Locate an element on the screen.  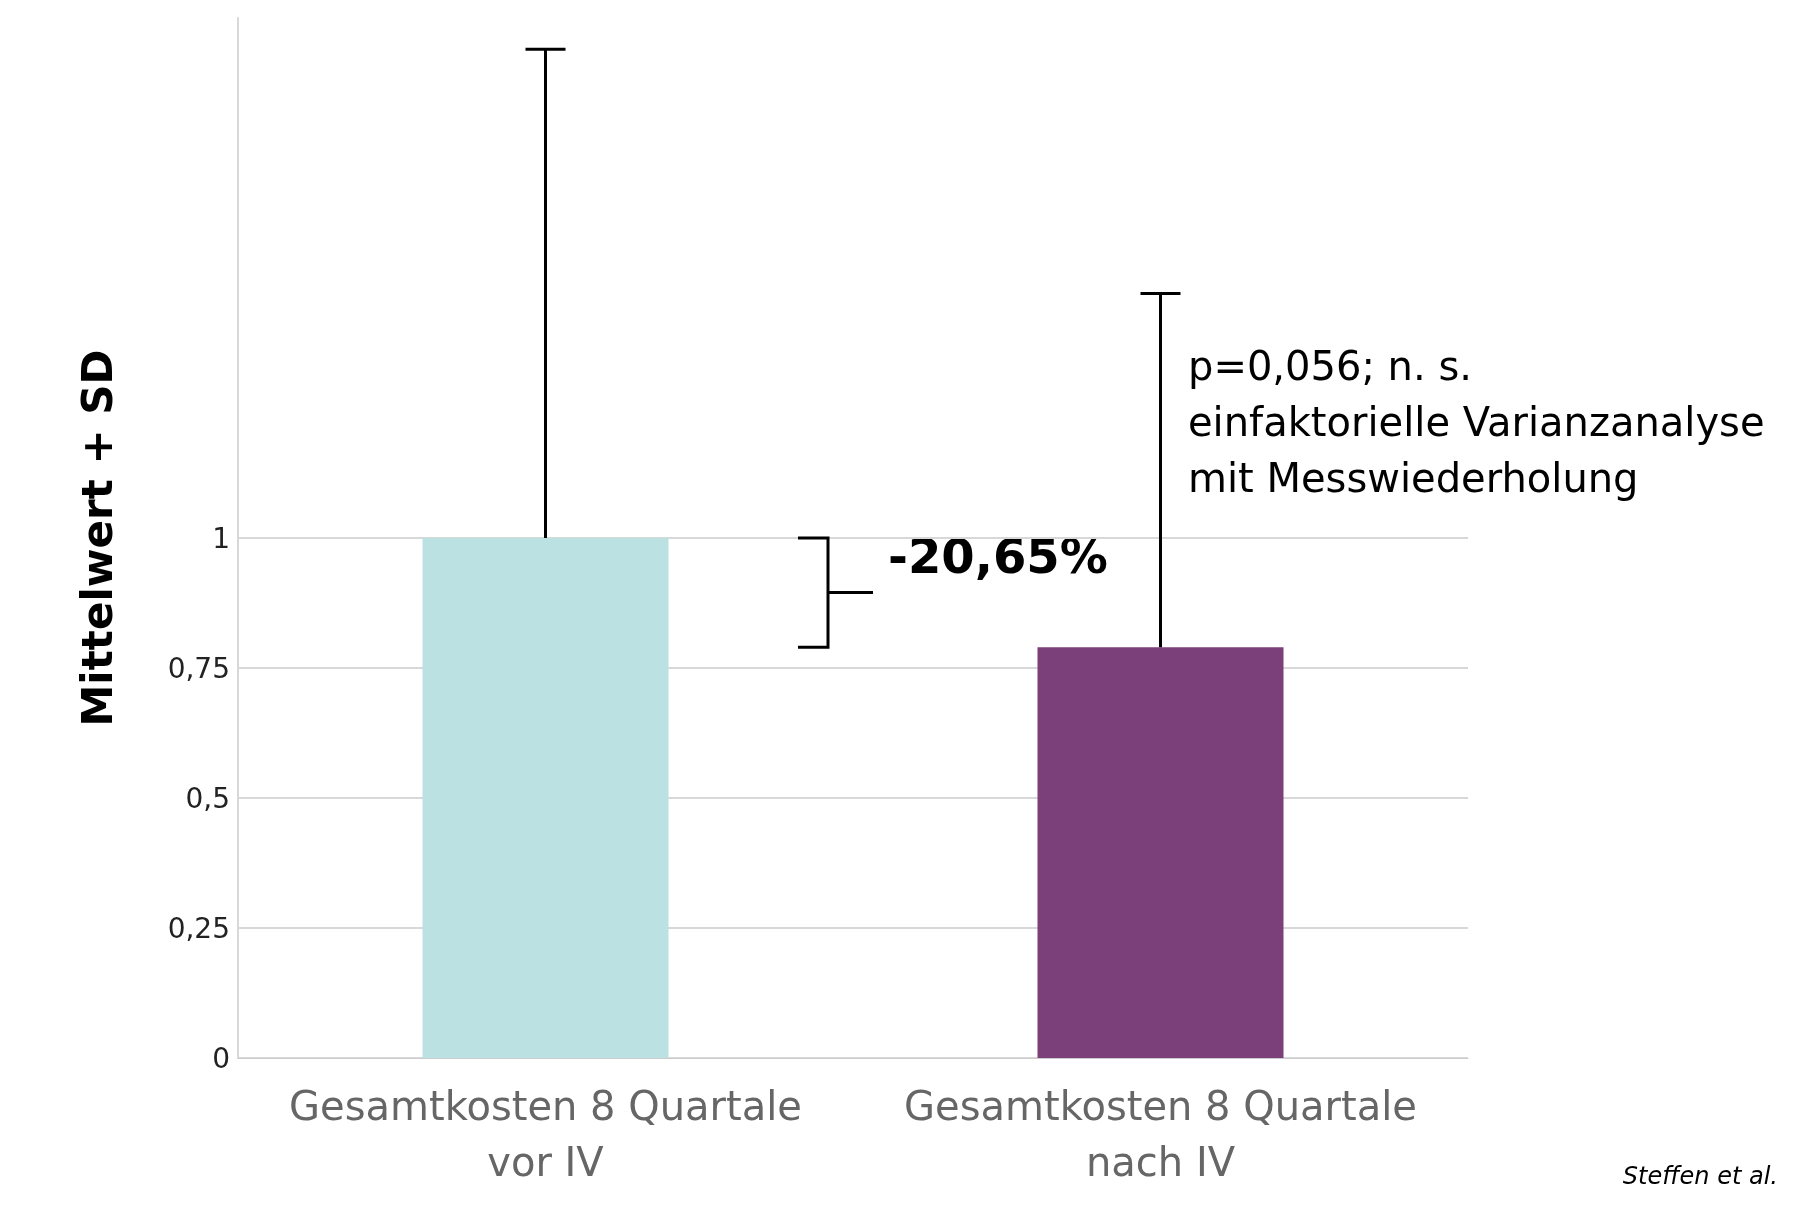
text: Steffen et al. is located at coordinates (1700, 1176).